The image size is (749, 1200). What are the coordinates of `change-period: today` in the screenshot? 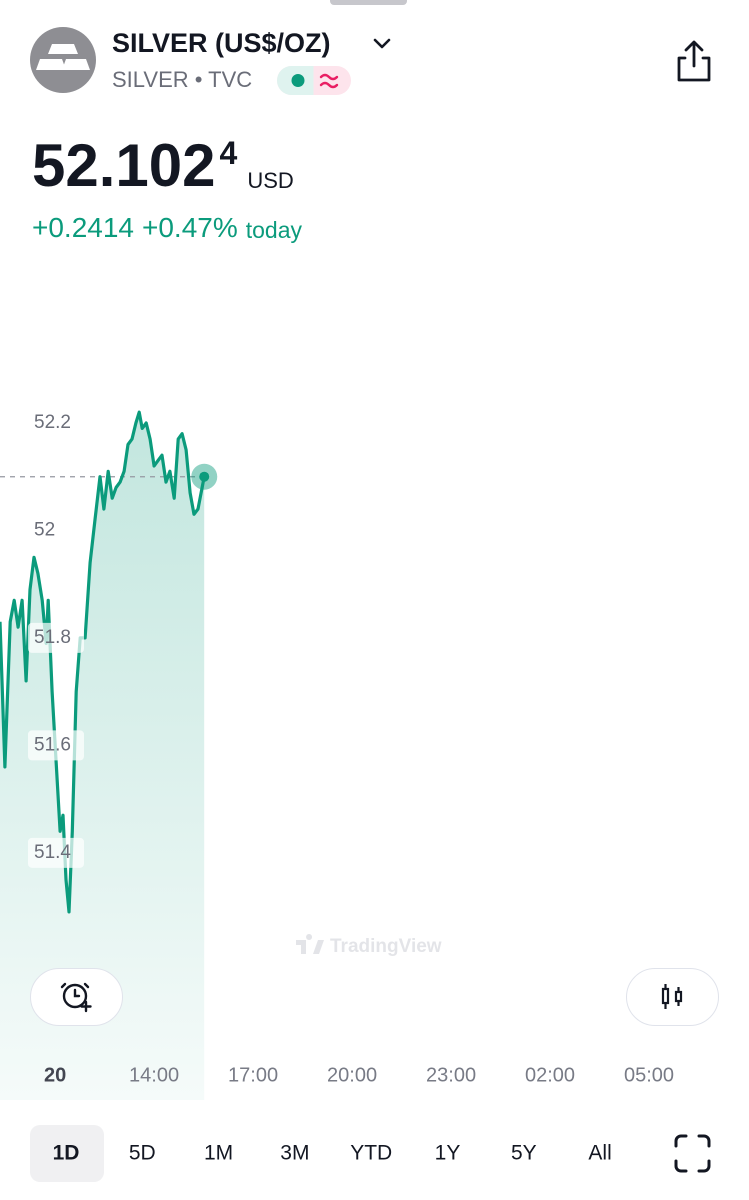 It's located at (274, 230).